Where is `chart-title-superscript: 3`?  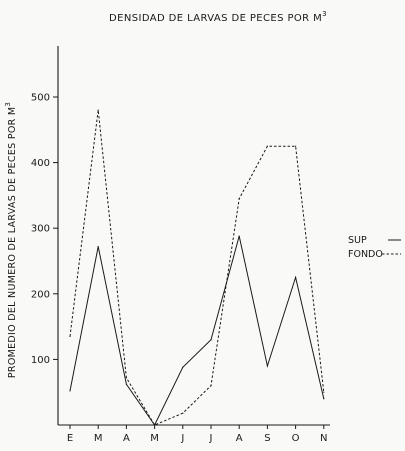
chart-title-superscript: 3 is located at coordinates (324, 14).